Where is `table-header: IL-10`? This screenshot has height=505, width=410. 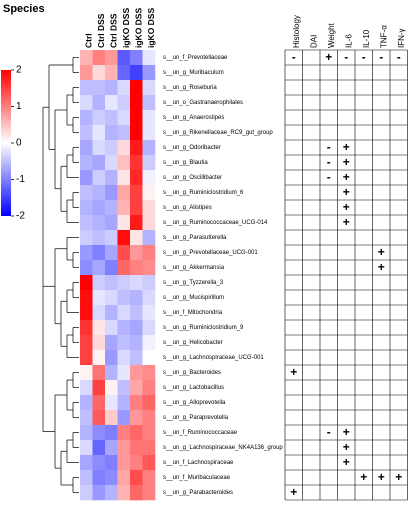
table-header: IL-10 is located at coordinates (366, 38).